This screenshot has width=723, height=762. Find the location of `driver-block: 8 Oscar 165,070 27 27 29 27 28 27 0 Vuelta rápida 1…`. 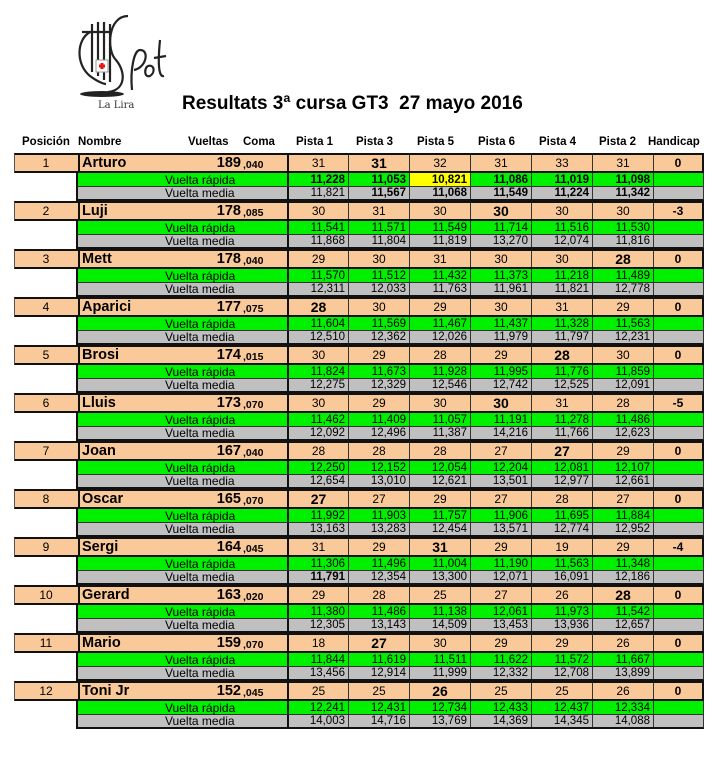

driver-block: 8 Oscar 165,070 27 27 29 27 28 27 0 Vuelta rápida 1… is located at coordinates (359, 513).